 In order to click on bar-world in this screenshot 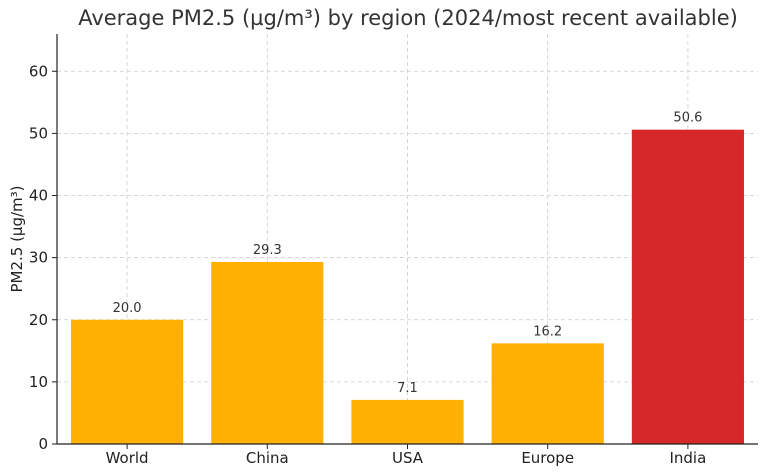, I will do `click(127, 381)`.